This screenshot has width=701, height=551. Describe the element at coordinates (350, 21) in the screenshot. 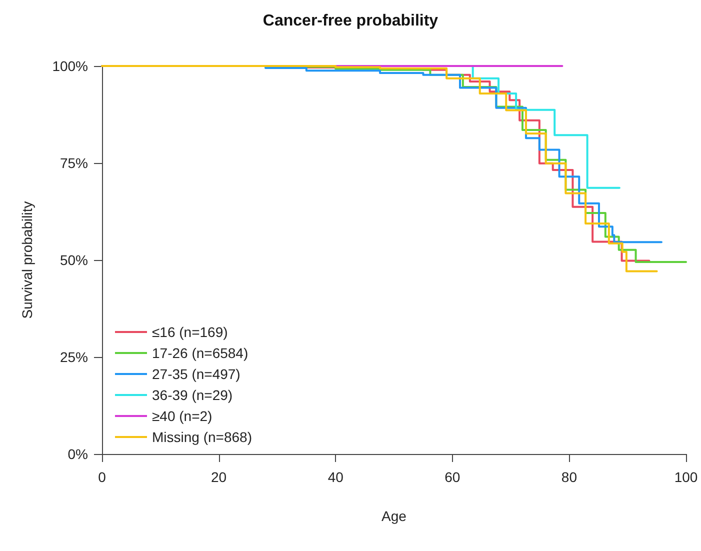

I see `chart-title: Cancer-free probability` at that location.